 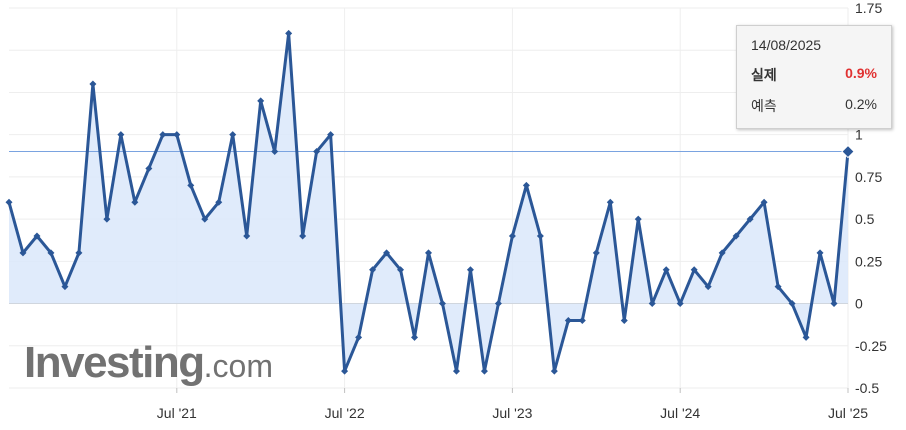 What do you see at coordinates (814, 106) in the screenshot?
I see `tooltip-forecast-row: 예측 0.2%` at bounding box center [814, 106].